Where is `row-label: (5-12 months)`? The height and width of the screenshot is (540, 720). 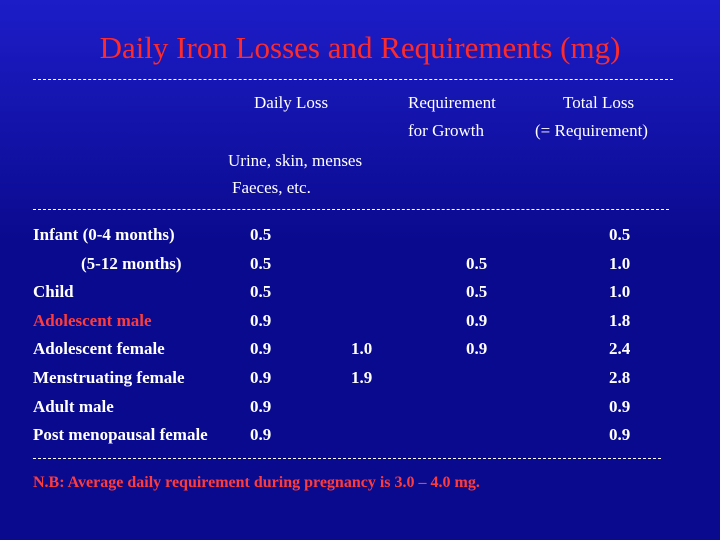 row-label: (5-12 months) is located at coordinates (131, 263).